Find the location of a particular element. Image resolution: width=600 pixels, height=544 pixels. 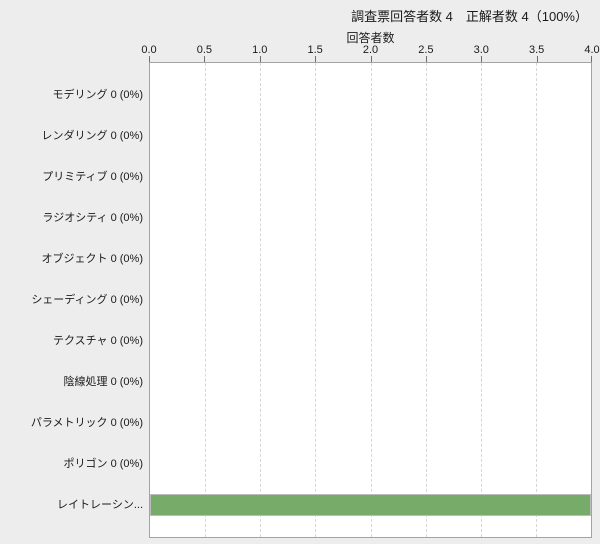

y-category-label: ポリゴン 0 (0%) is located at coordinates (103, 464).